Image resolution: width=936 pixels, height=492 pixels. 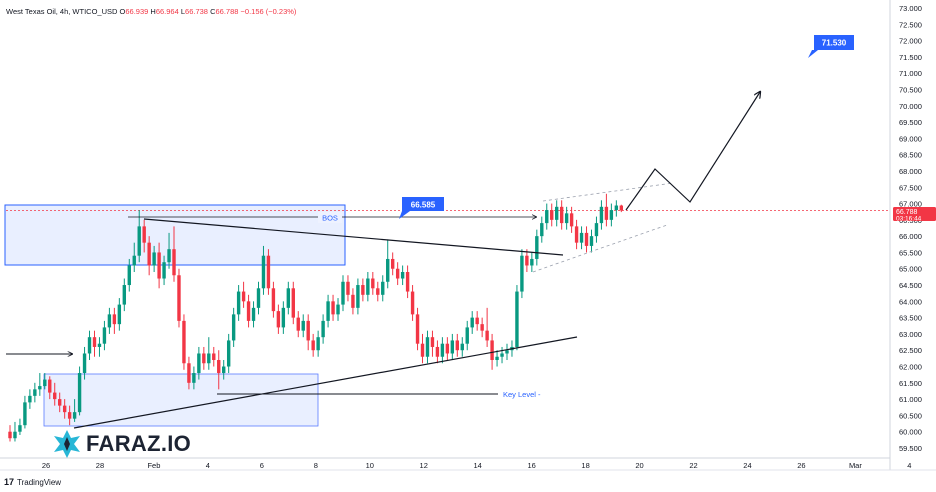 I want to click on y-tick-label: 60.000, so click(x=910, y=432).